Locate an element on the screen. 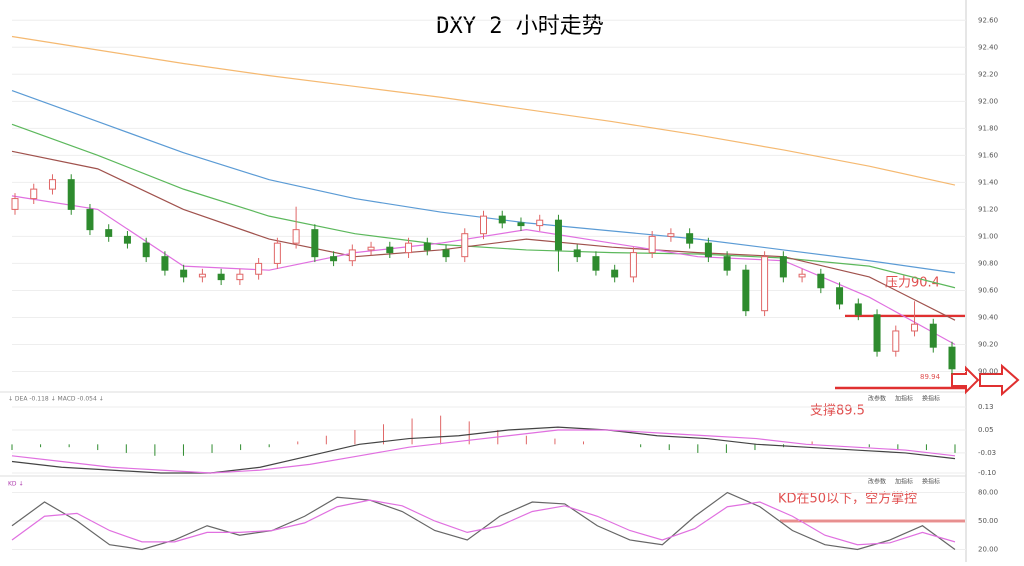 The width and height of the screenshot is (1024, 566). y-tick-label: 90.20 is located at coordinates (988, 344).